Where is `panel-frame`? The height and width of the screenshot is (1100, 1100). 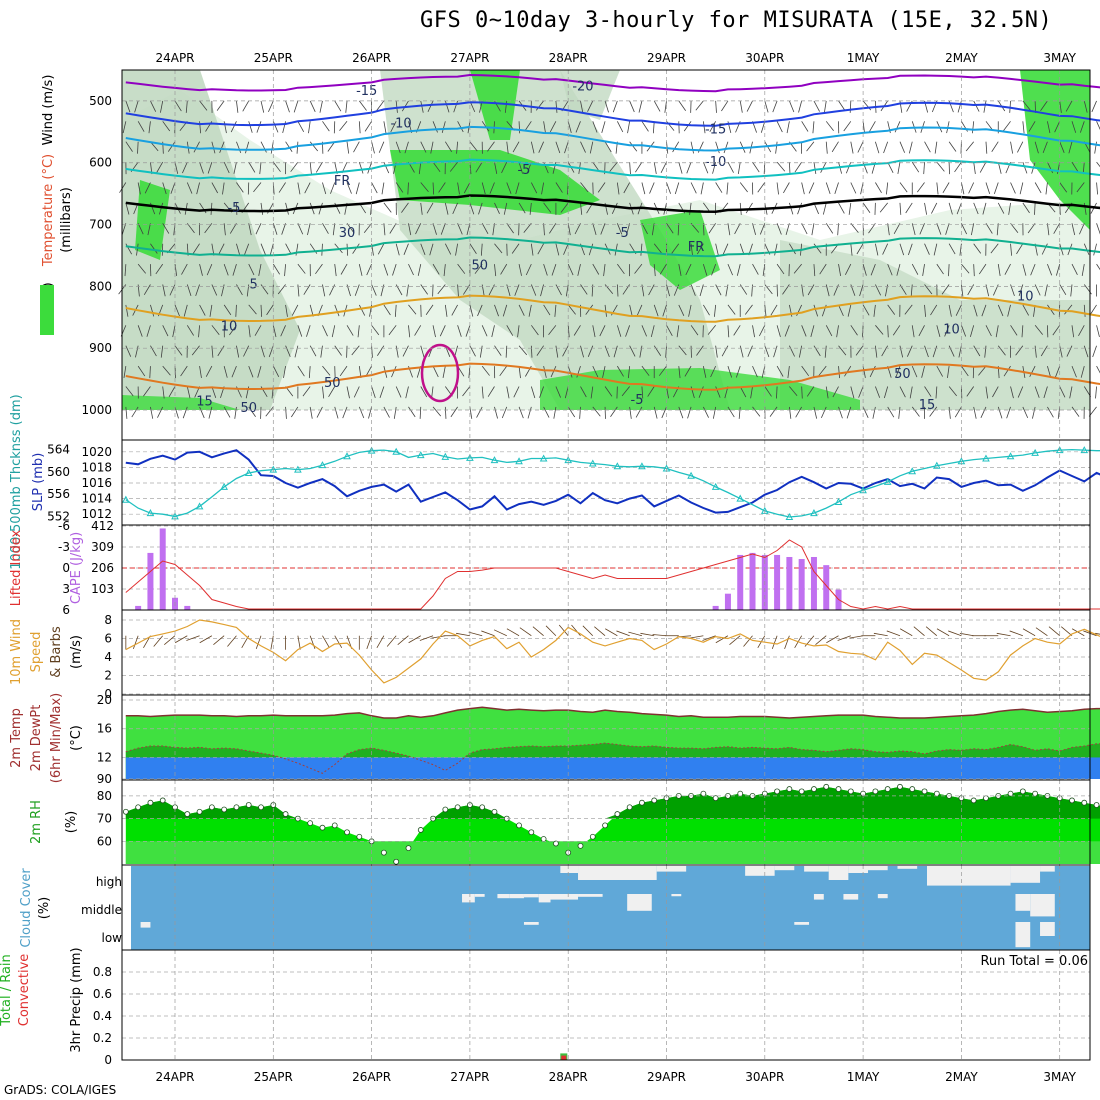
panel-frame is located at coordinates (606, 652).